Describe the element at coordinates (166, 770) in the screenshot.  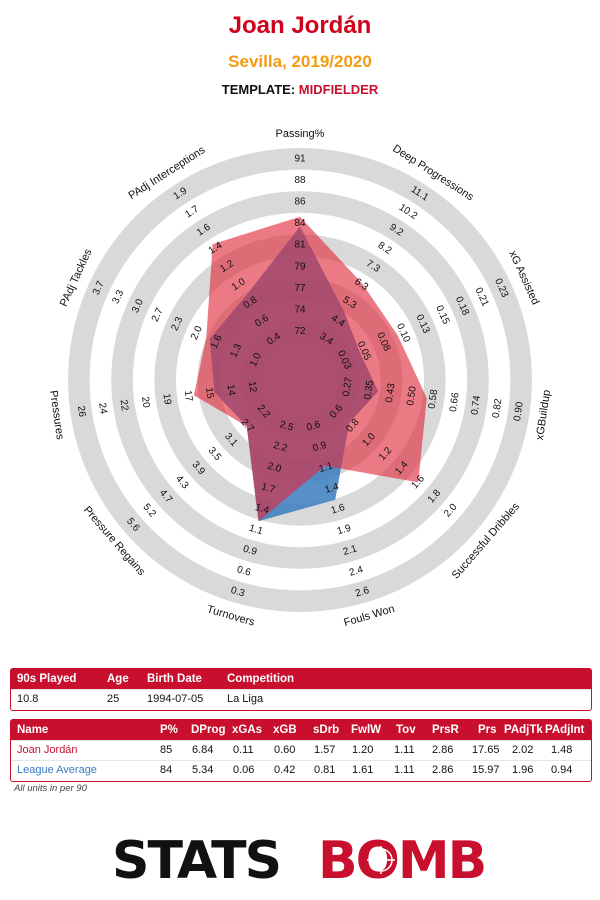
I see `stats-average-passing: 84` at that location.